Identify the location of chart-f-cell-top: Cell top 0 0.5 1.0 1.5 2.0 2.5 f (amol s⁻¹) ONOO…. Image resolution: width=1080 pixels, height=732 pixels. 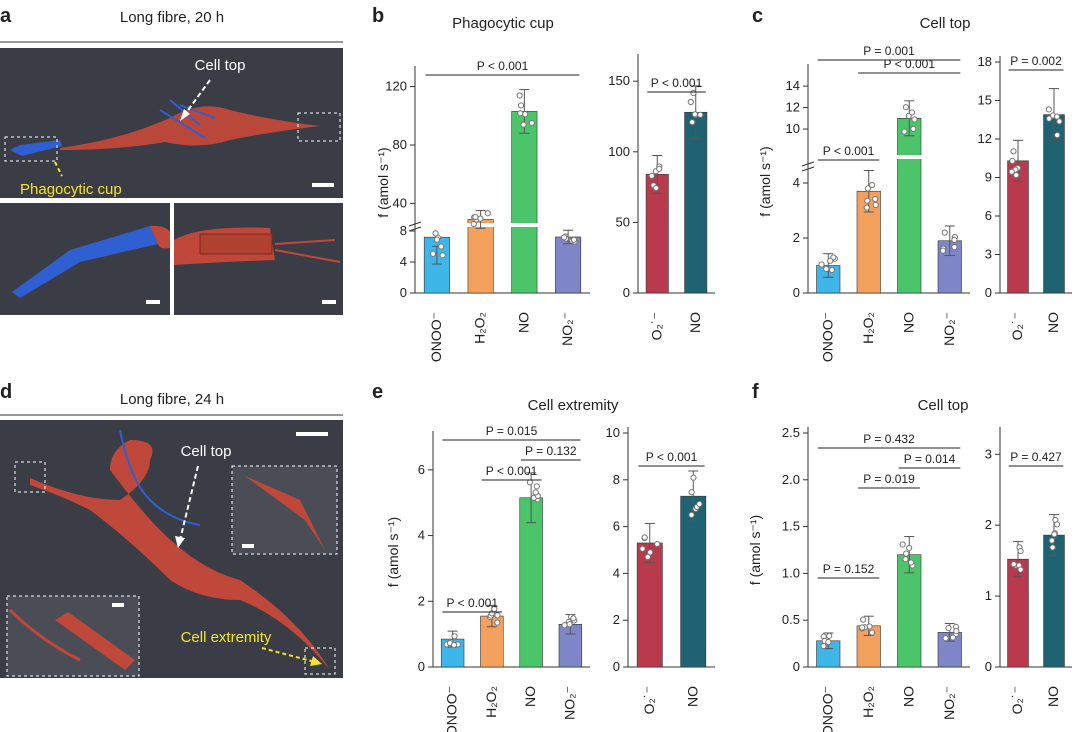
(858, 564).